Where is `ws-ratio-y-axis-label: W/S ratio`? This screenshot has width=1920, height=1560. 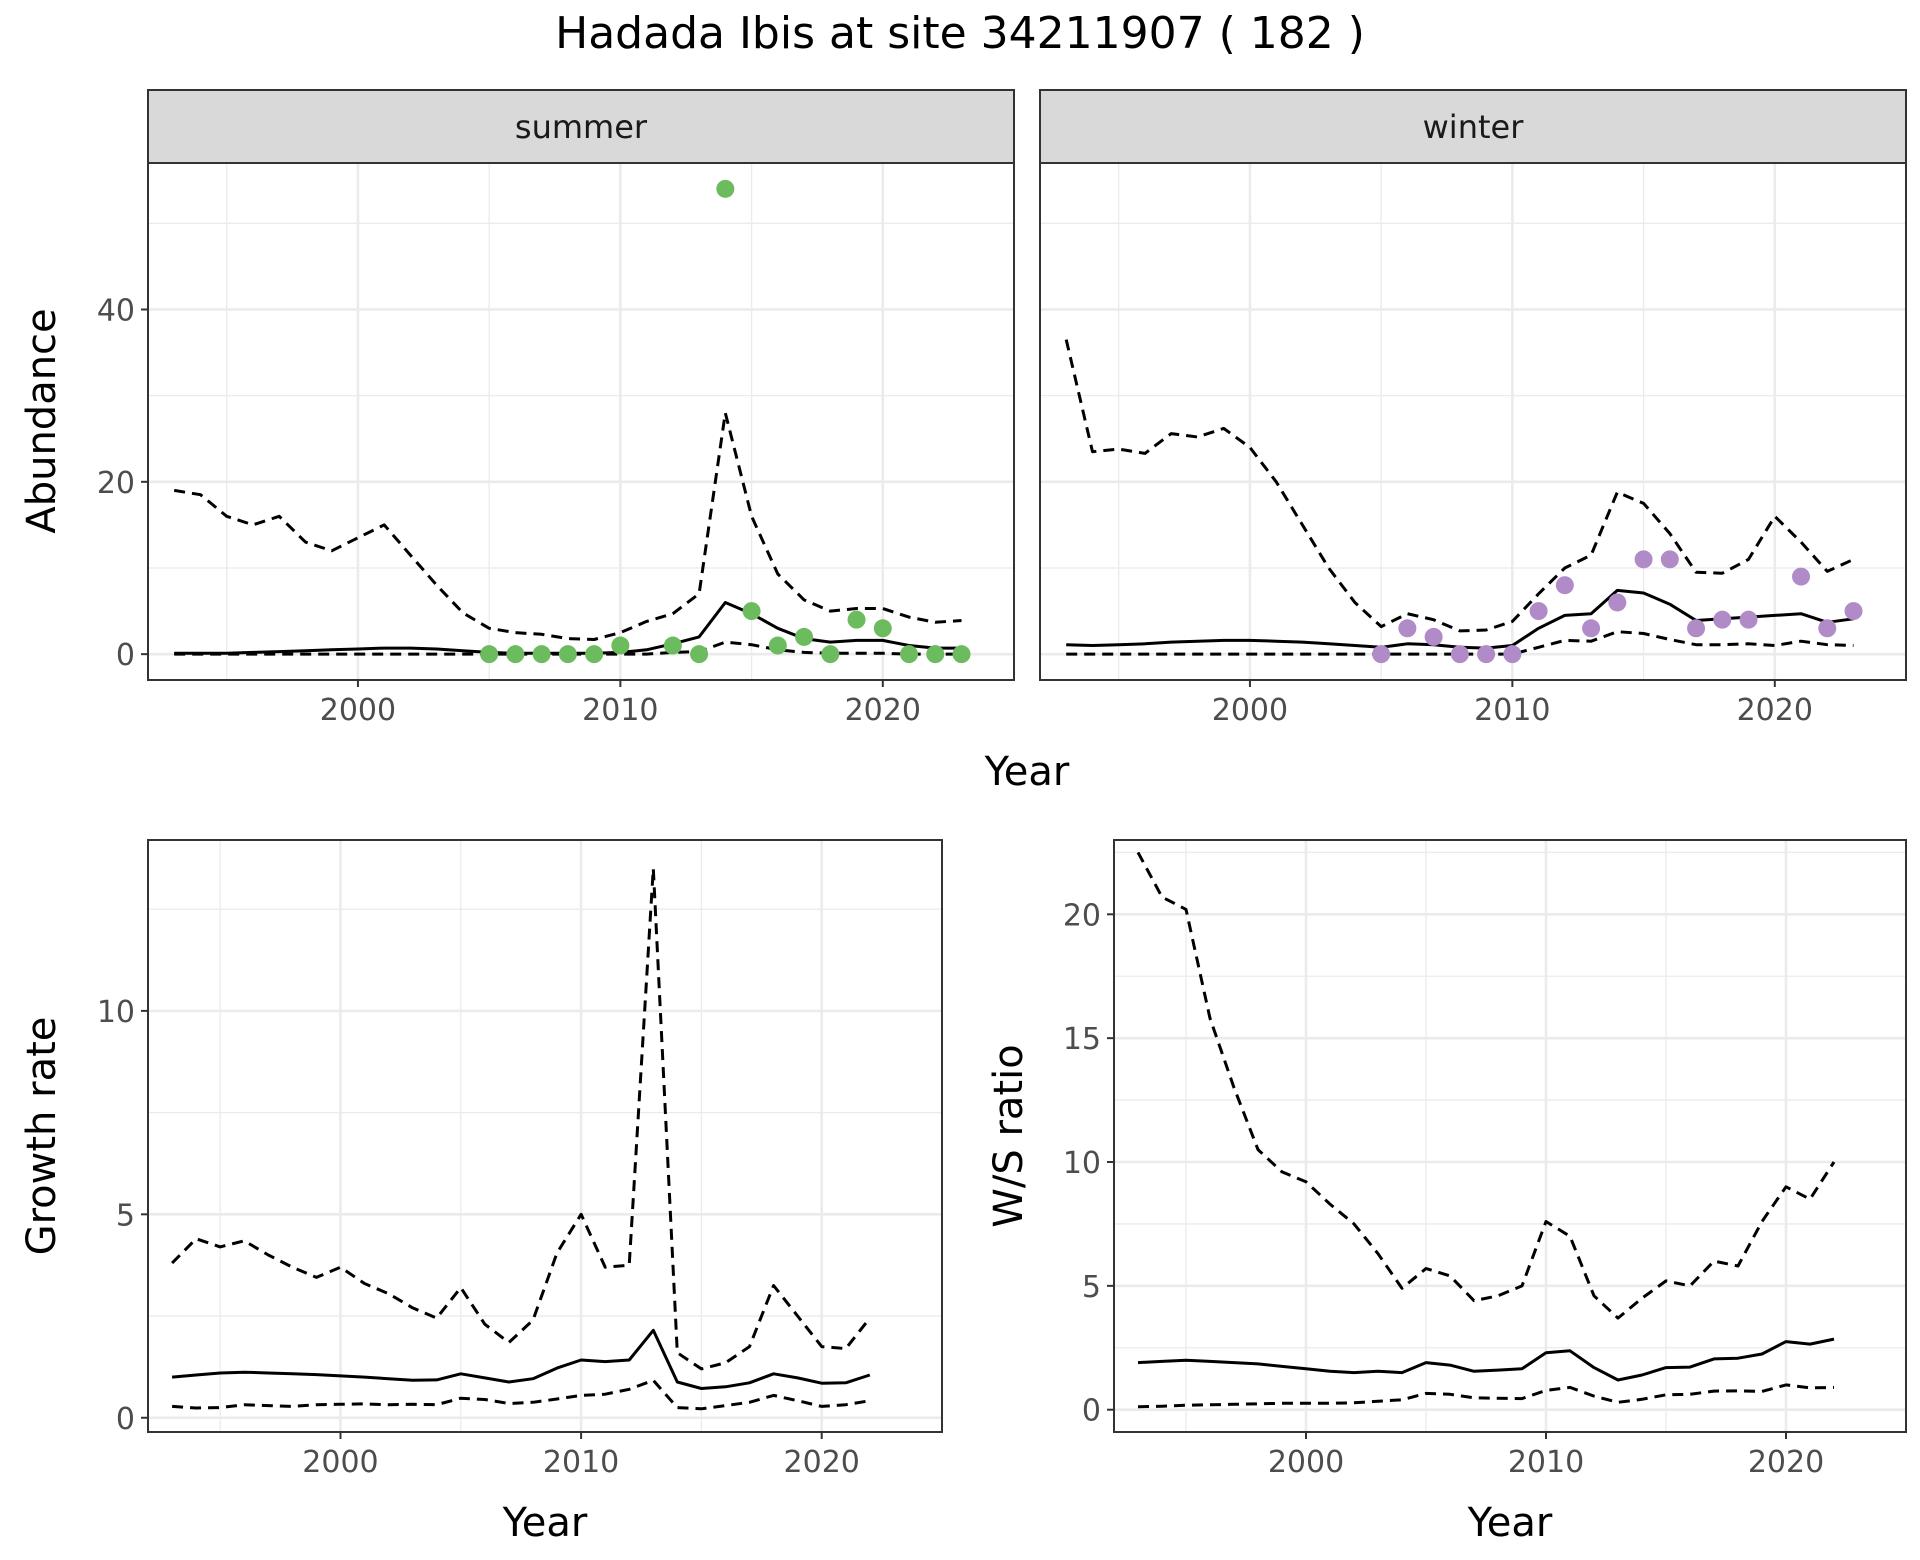 ws-ratio-y-axis-label: W/S ratio is located at coordinates (1009, 1135).